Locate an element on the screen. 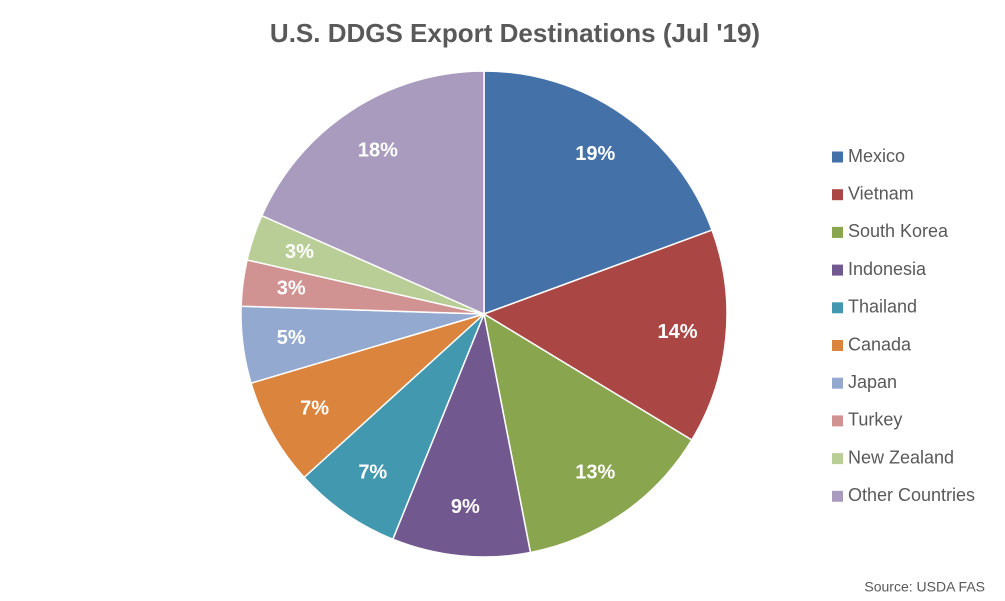 This screenshot has height=601, width=1005. legend-label: Mexico is located at coordinates (876, 156).